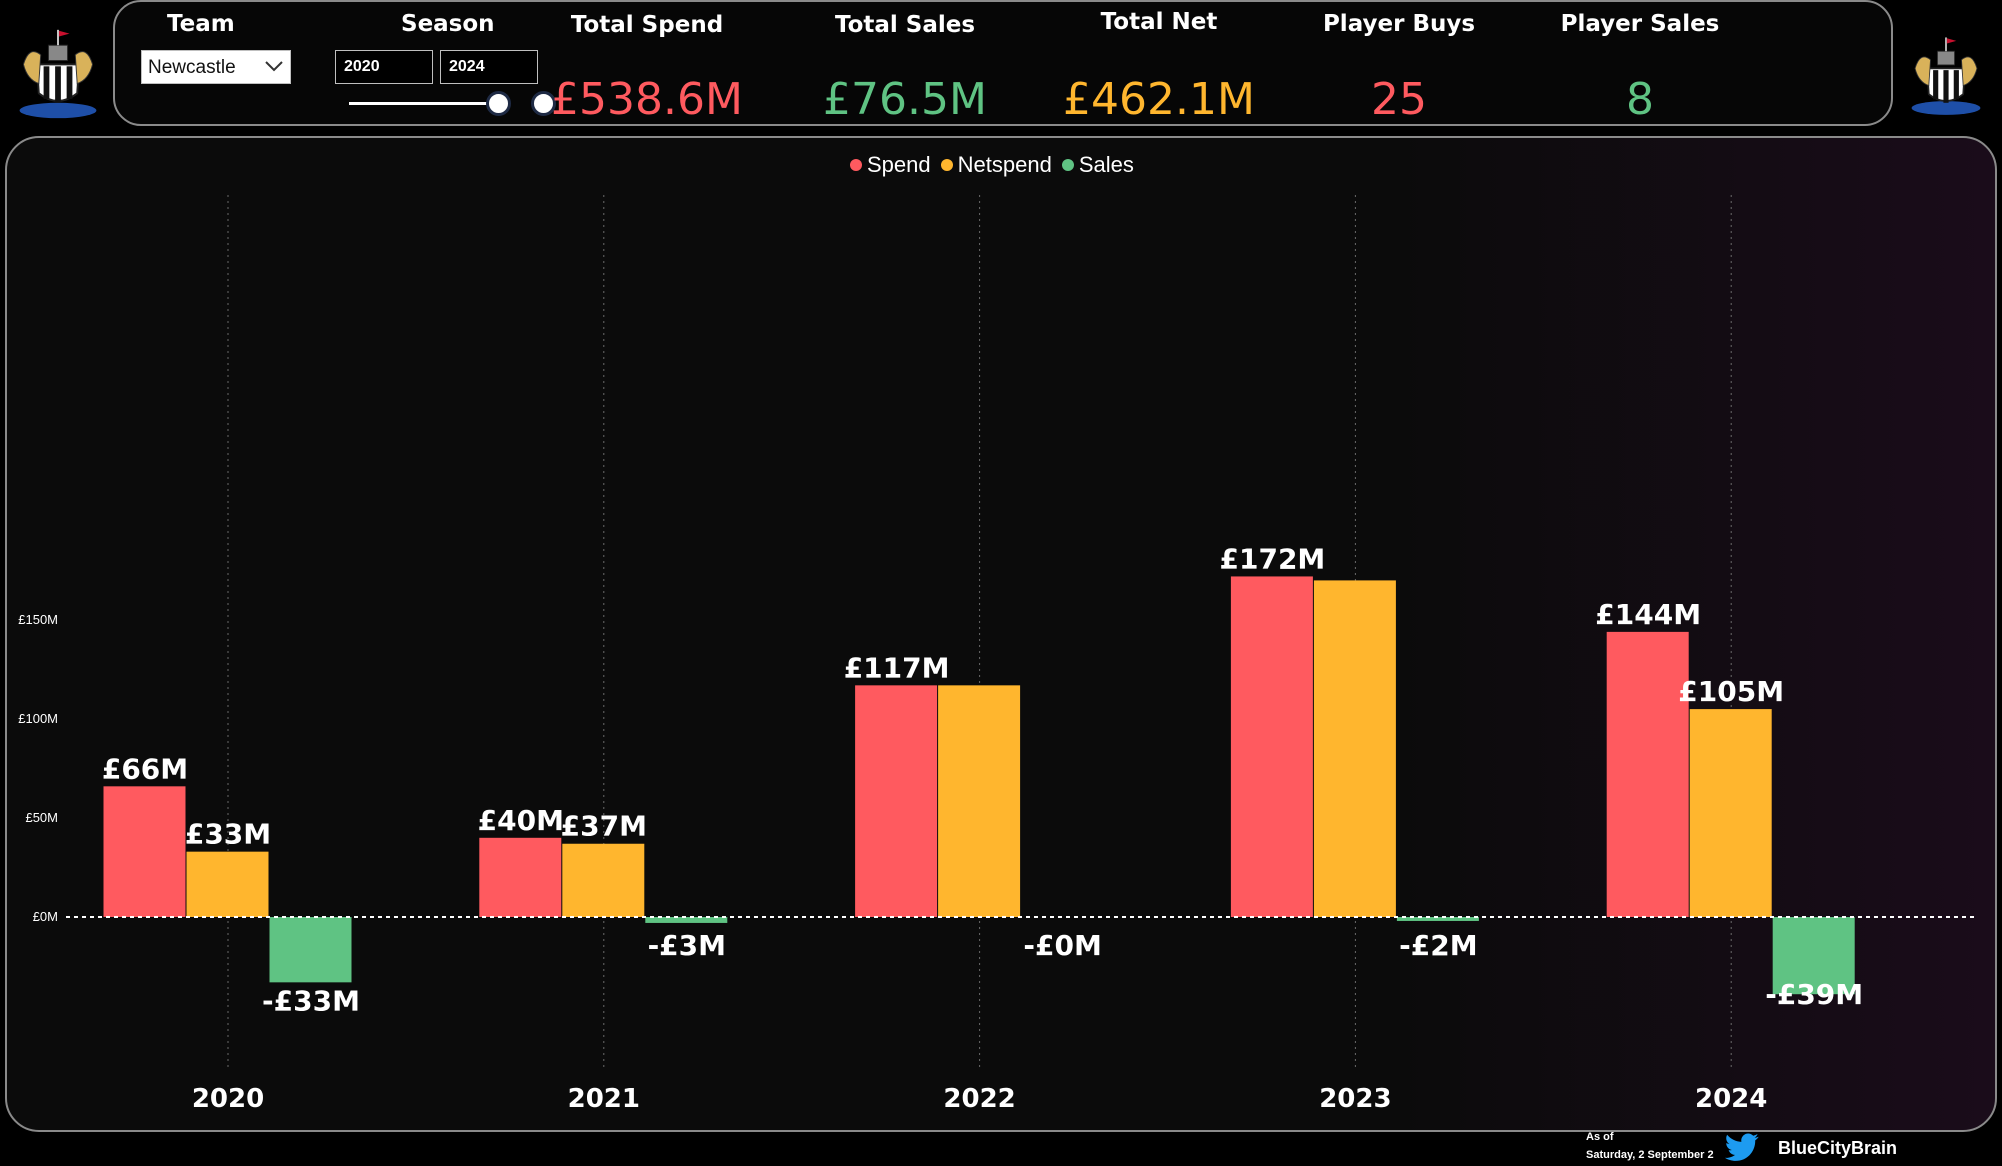 The width and height of the screenshot is (2002, 1166). Describe the element at coordinates (1437, 919) in the screenshot. I see `bar-sales-2023` at that location.